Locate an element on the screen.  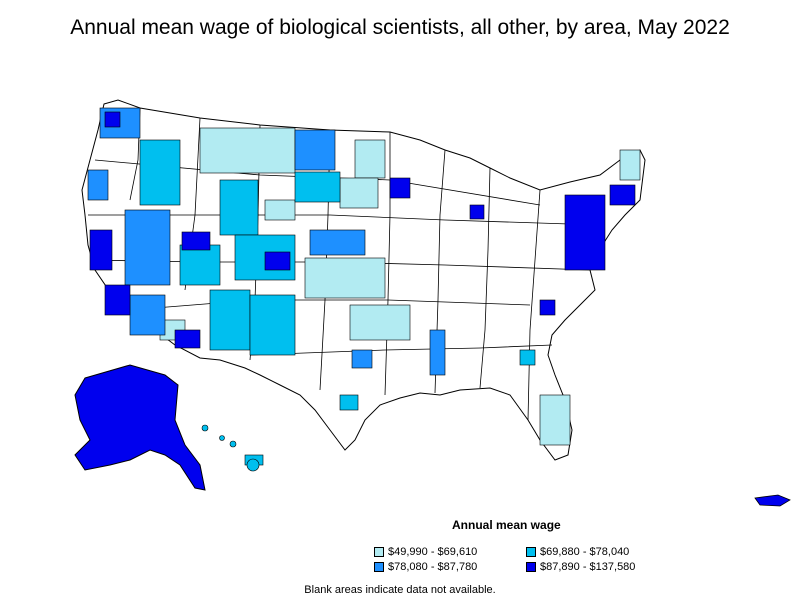
area-chicago is located at coordinates (477, 212).